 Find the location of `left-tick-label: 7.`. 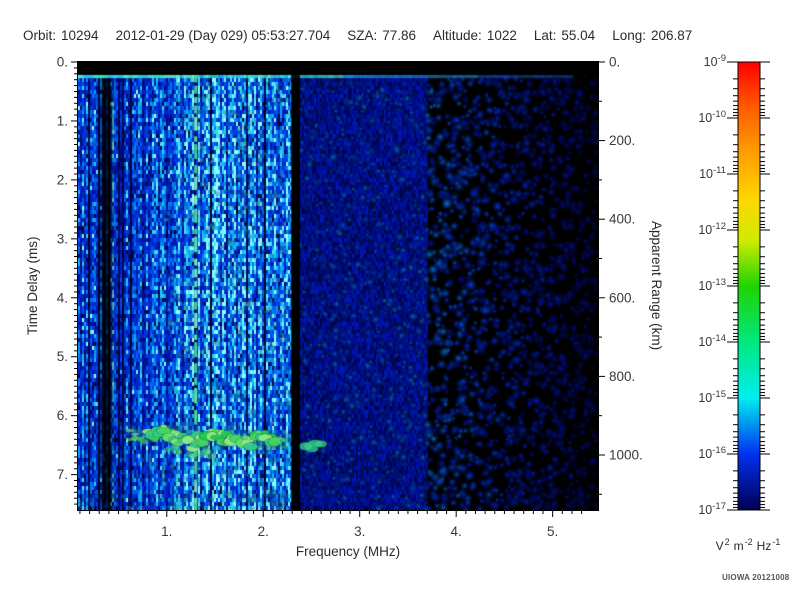

left-tick-label: 7. is located at coordinates (62, 474).